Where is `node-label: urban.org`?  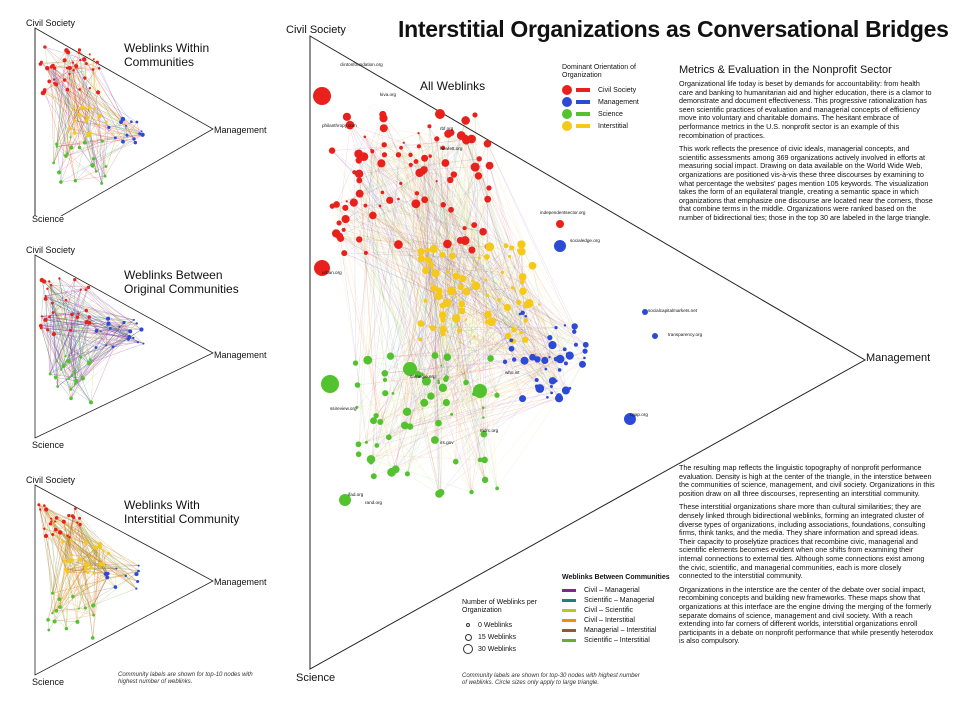
node-label: urban.org is located at coordinates (332, 272).